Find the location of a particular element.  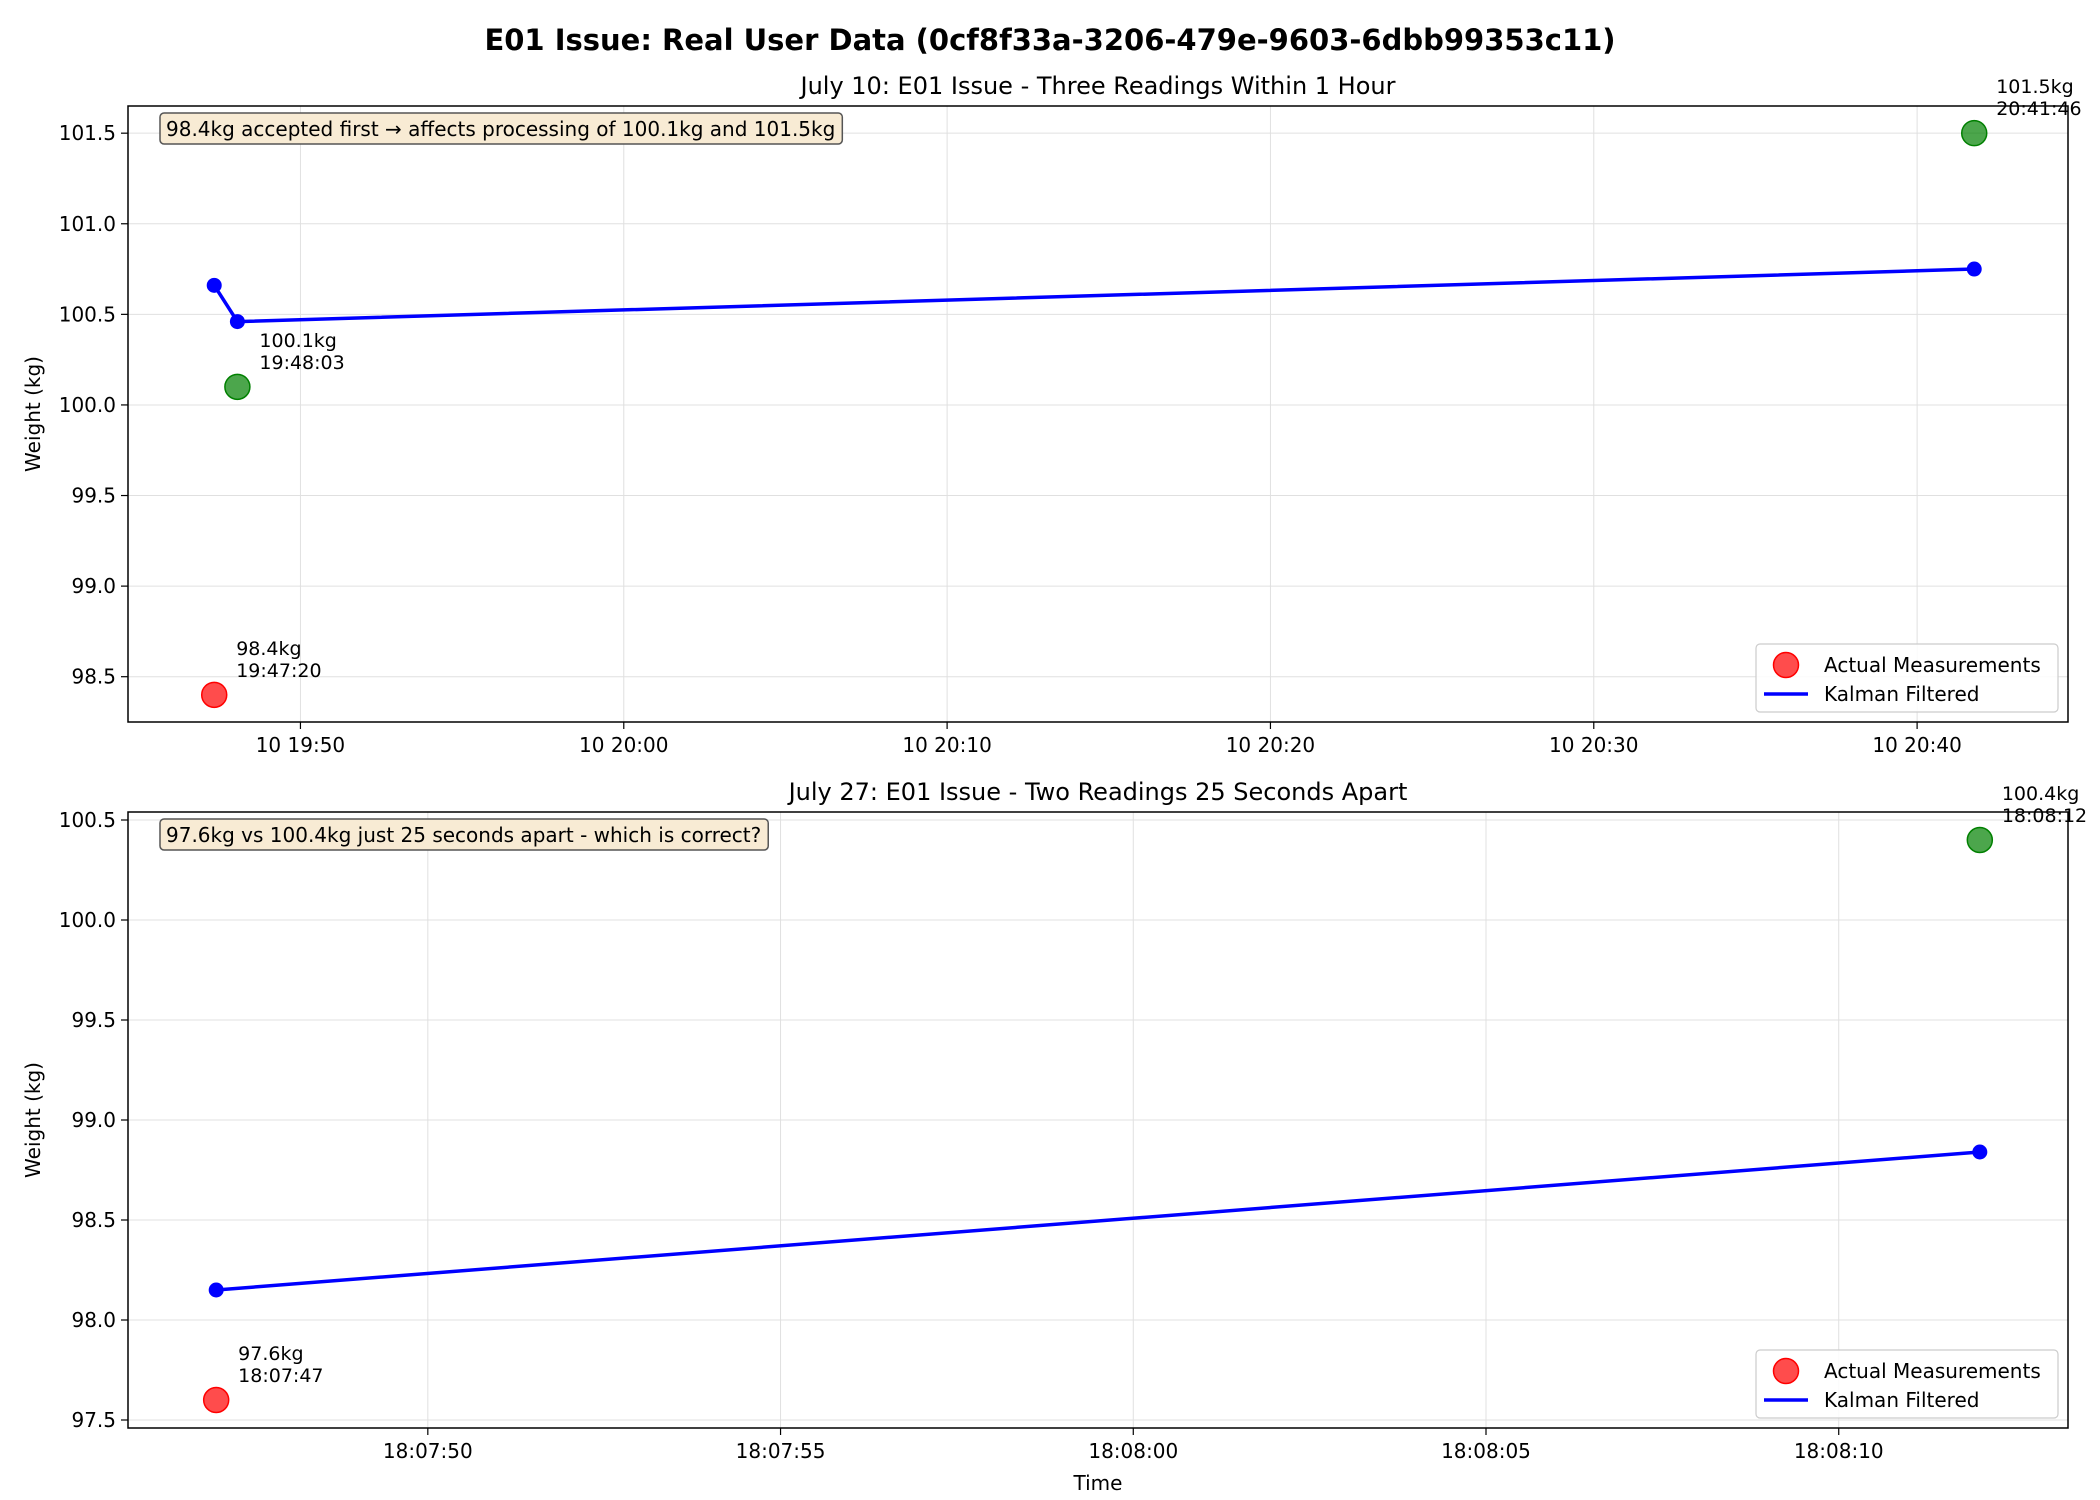

measurement-time-label: 19:47:20 is located at coordinates (278, 671).